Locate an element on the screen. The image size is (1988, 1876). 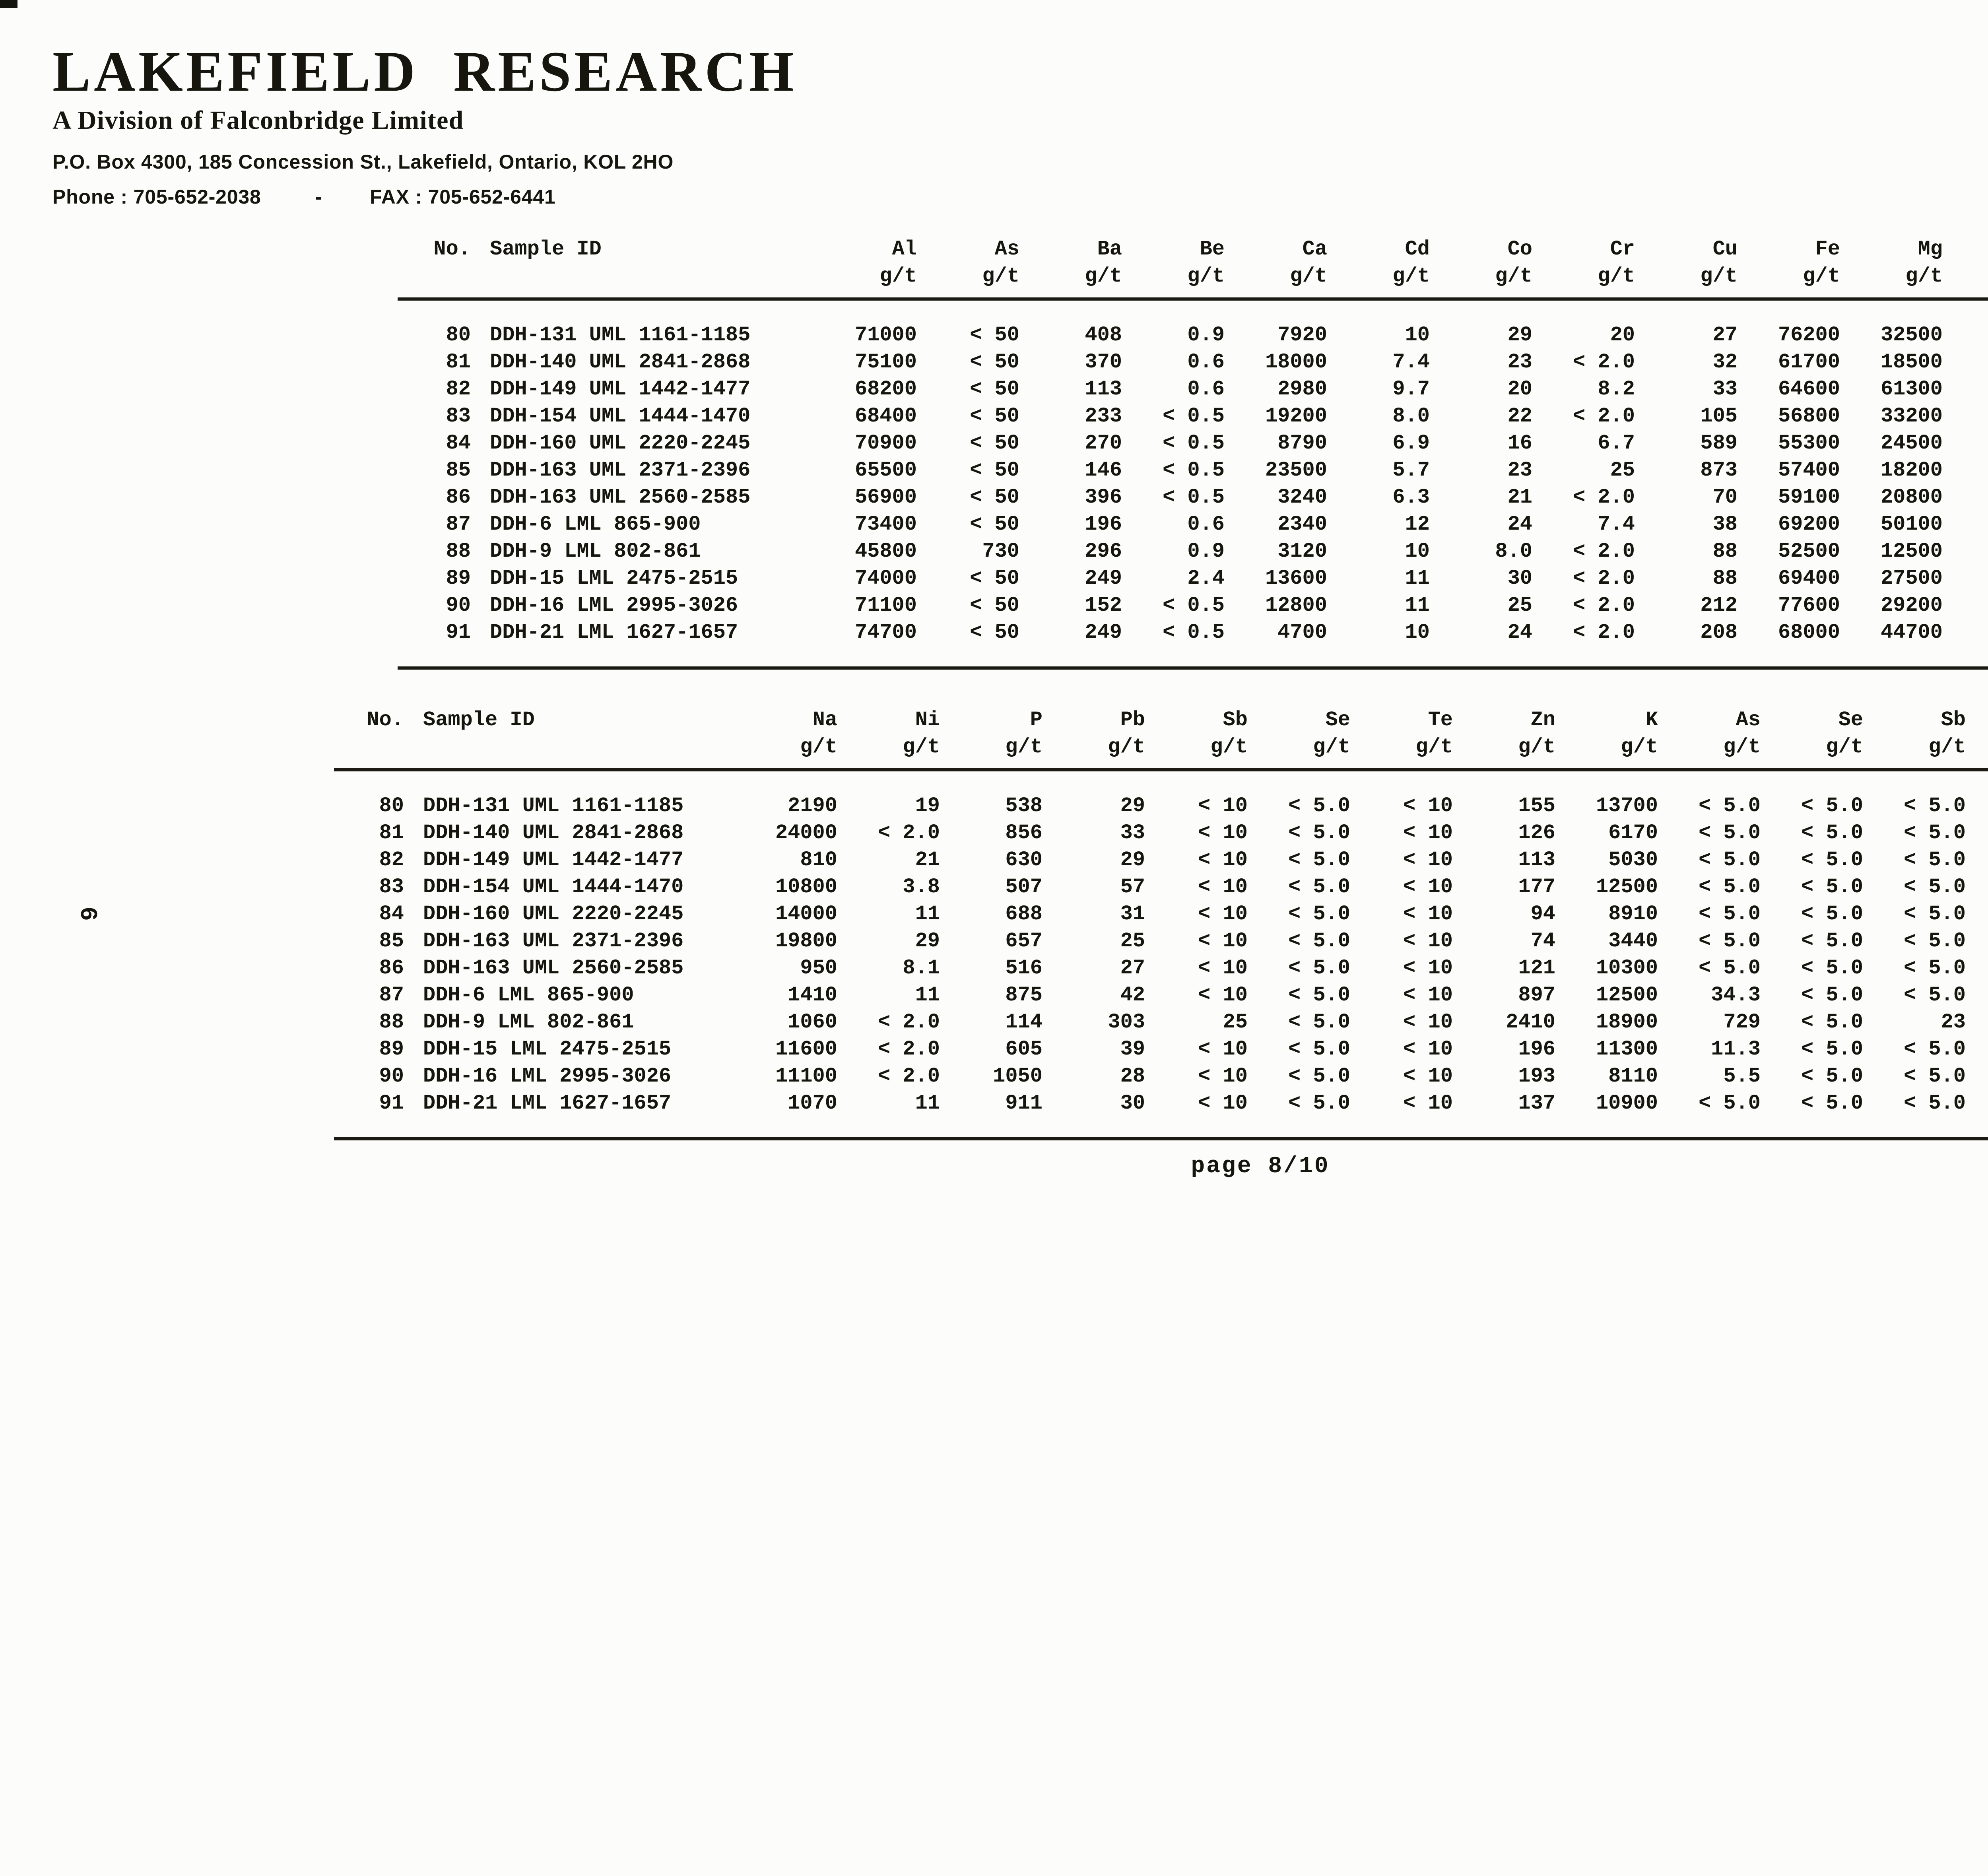
value-cell: 33 is located at coordinates (1725, 389).